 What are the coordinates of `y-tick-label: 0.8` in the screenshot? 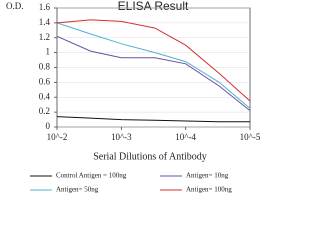 It's located at (45, 67).